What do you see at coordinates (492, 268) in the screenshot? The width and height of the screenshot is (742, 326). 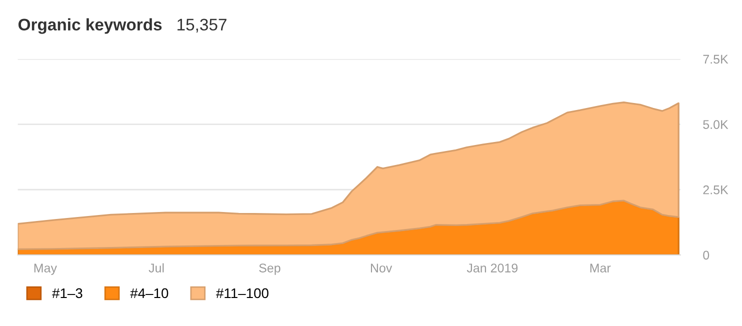 I see `x-tick-label: Jan 2019` at bounding box center [492, 268].